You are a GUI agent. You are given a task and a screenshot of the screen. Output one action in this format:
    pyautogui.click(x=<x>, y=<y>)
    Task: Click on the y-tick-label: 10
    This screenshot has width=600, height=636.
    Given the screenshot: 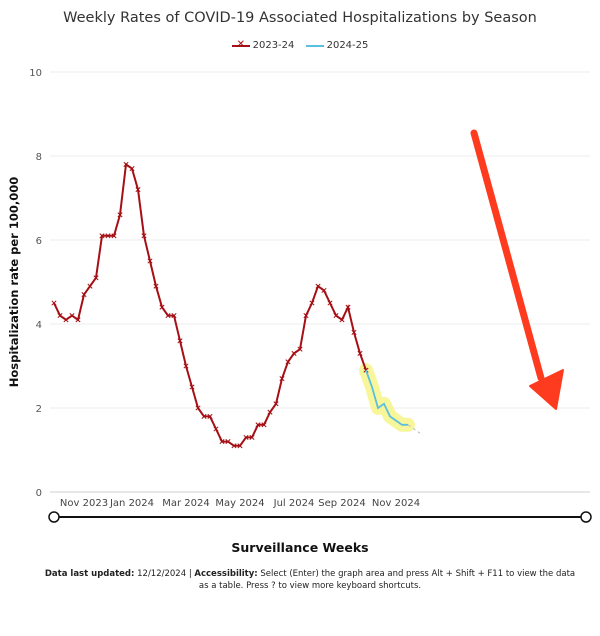 What is the action you would take?
    pyautogui.click(x=35, y=73)
    